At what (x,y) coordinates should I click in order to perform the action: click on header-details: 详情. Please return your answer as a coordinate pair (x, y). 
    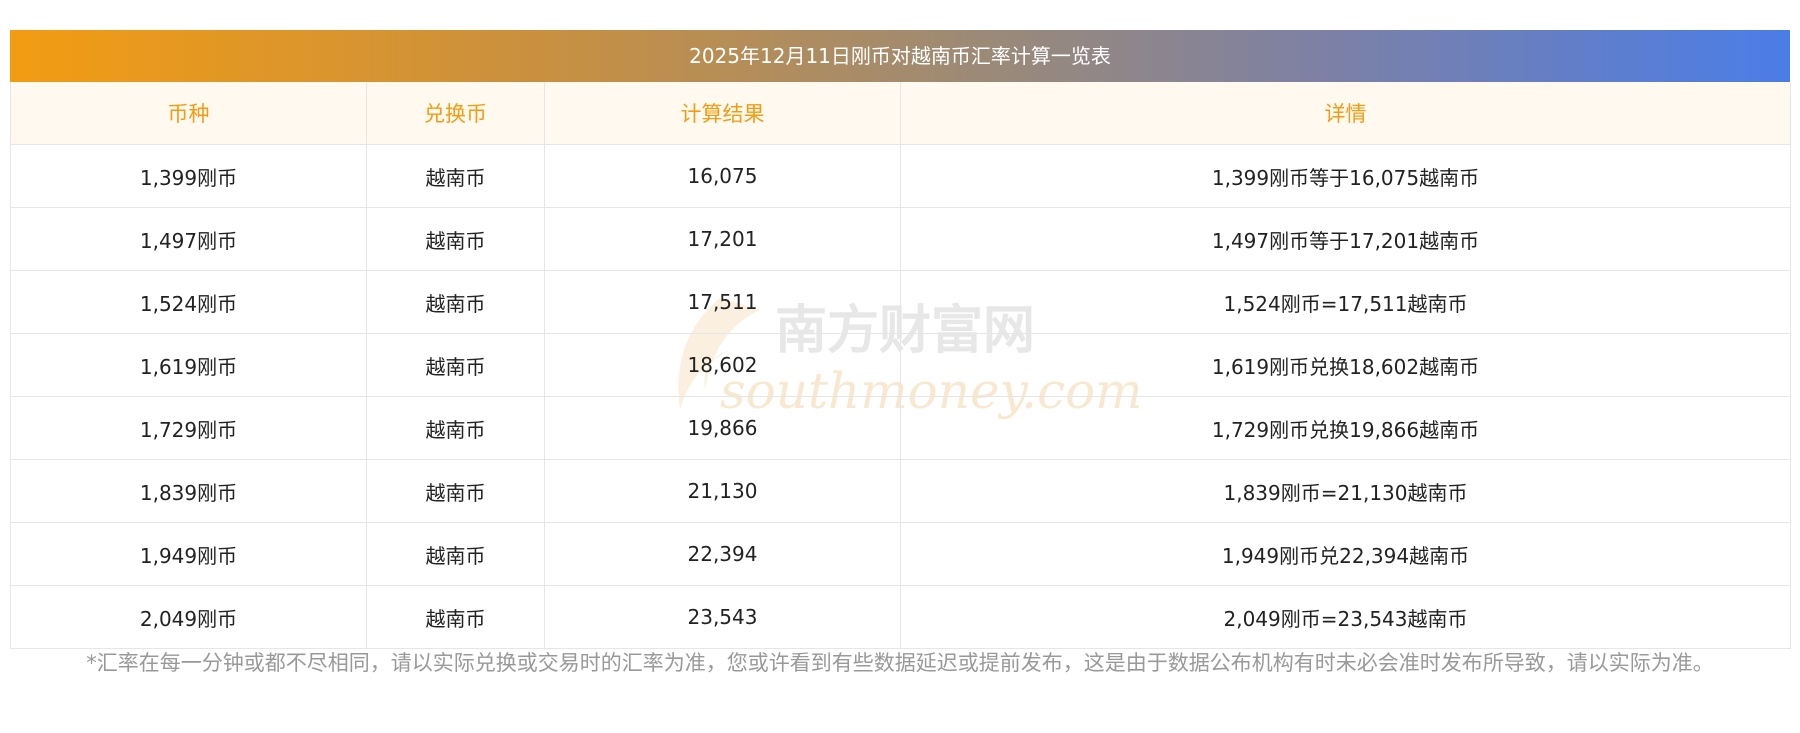
    Looking at the image, I should click on (1345, 113).